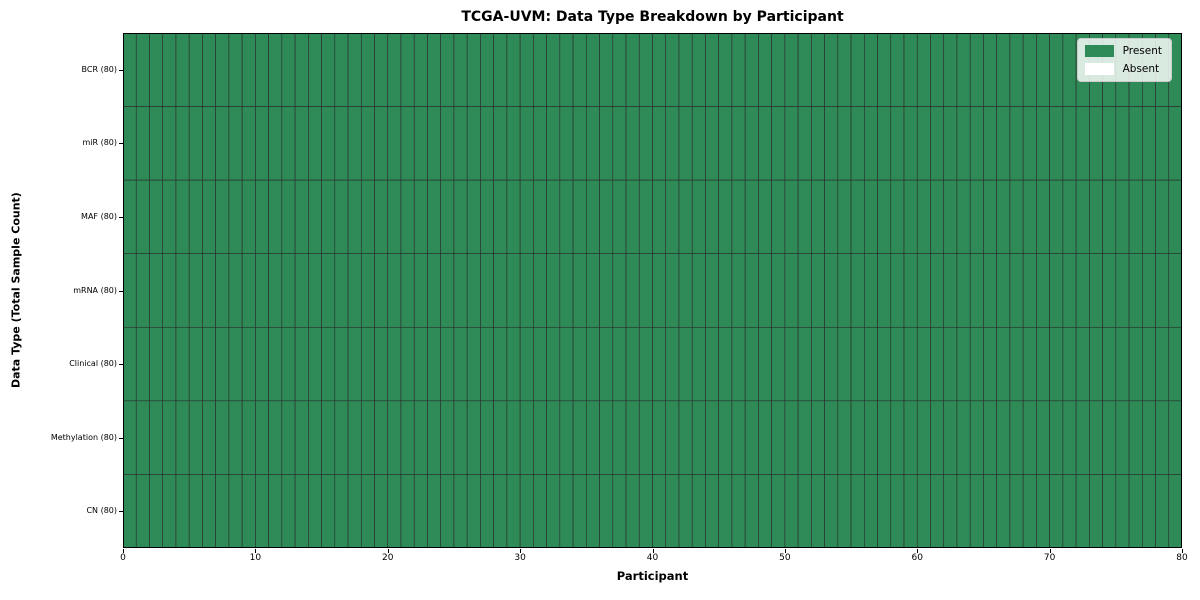  I want to click on y-tick-label: Clinical (80), so click(93, 364).